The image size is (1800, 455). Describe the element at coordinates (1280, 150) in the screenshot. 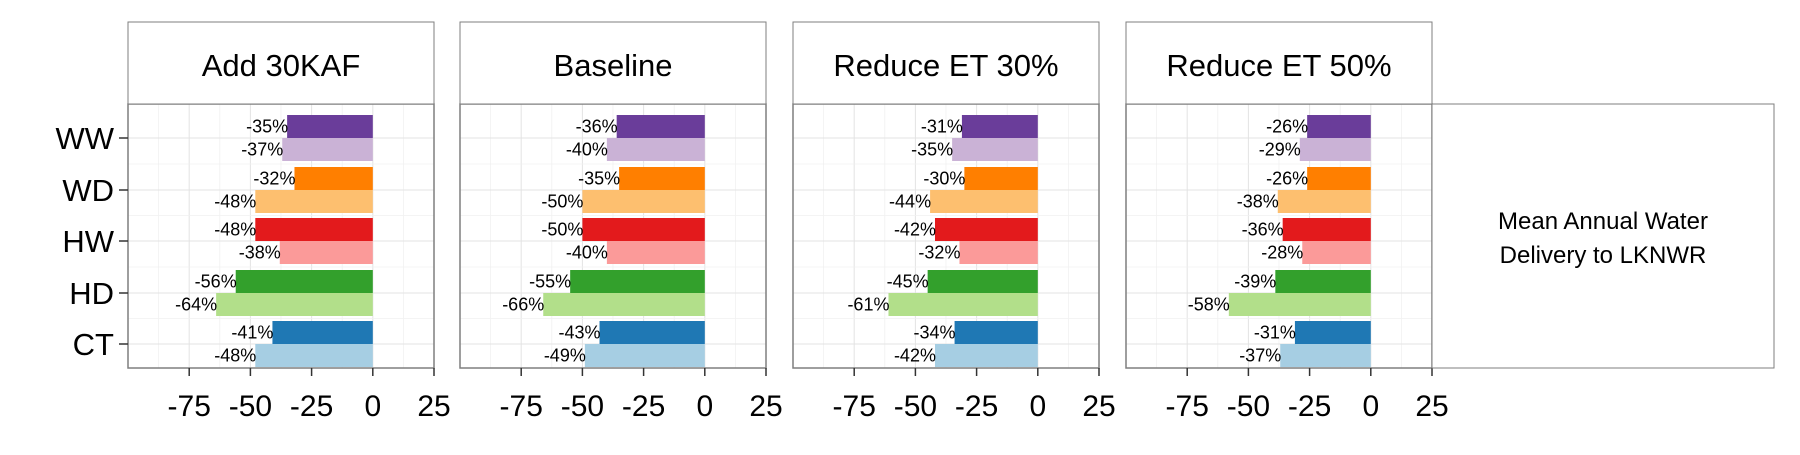

I see `data-label: -29%` at that location.